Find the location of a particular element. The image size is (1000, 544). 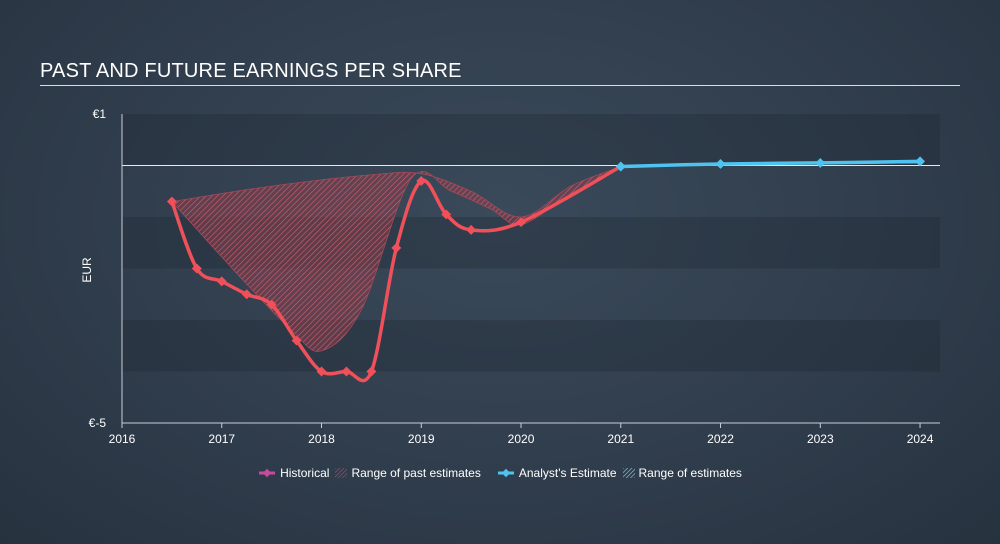

legend-past-range-label: Range of past estimates is located at coordinates (416, 473).